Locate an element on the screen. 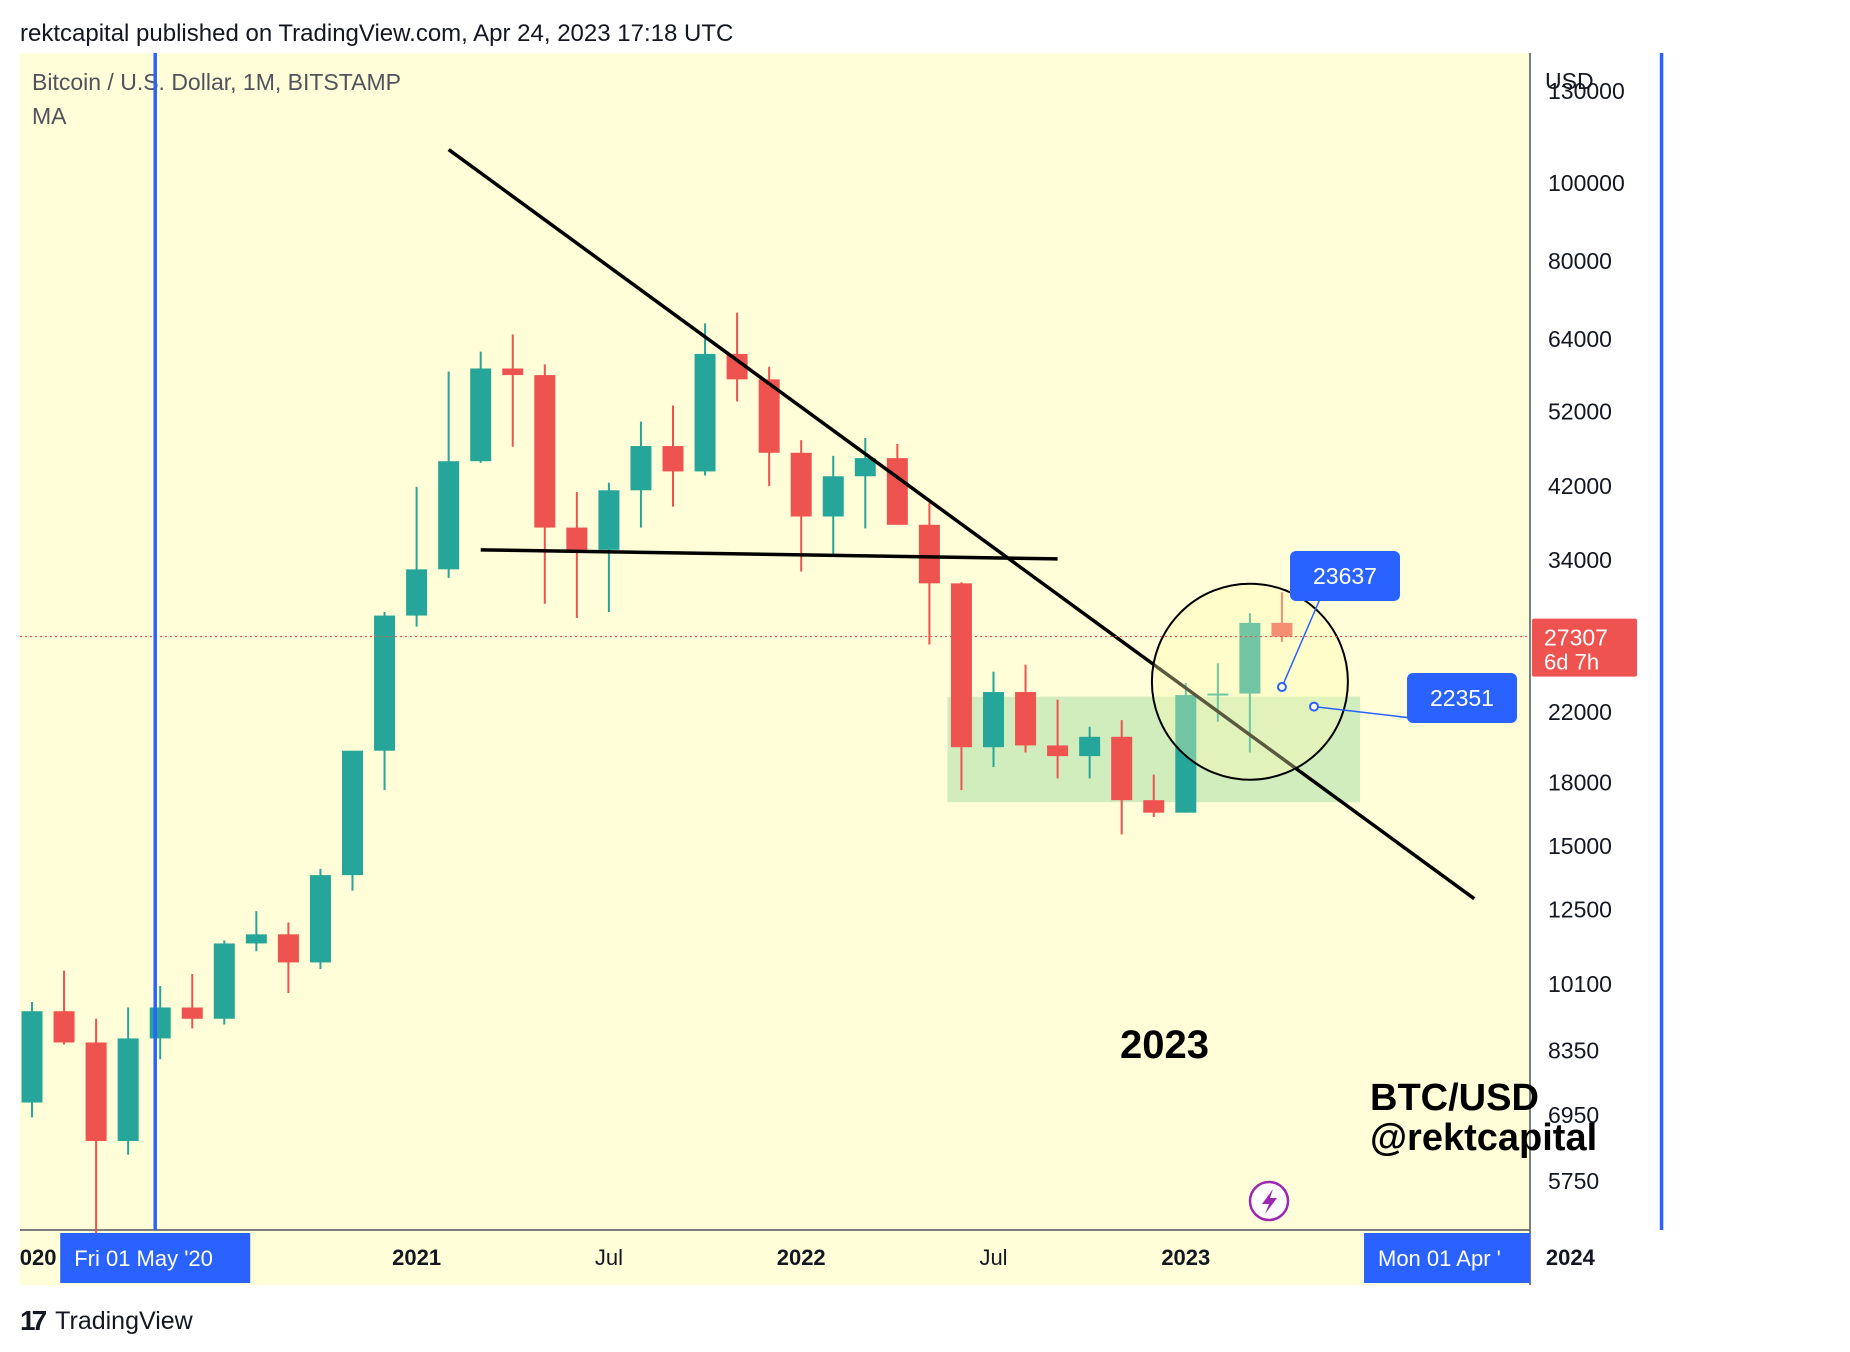 This screenshot has height=1352, width=1850. callout-label: 22351 is located at coordinates (1462, 698).